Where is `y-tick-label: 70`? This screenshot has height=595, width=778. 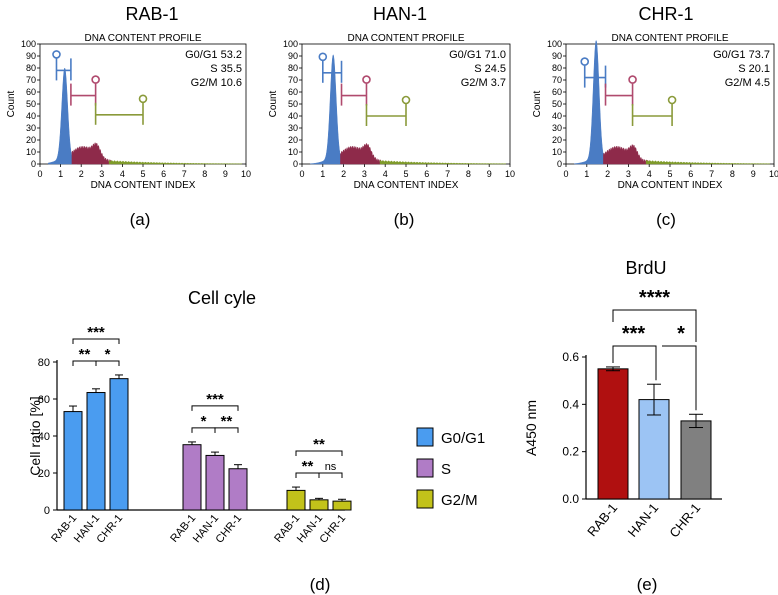 y-tick-label: 70 is located at coordinates (557, 80).